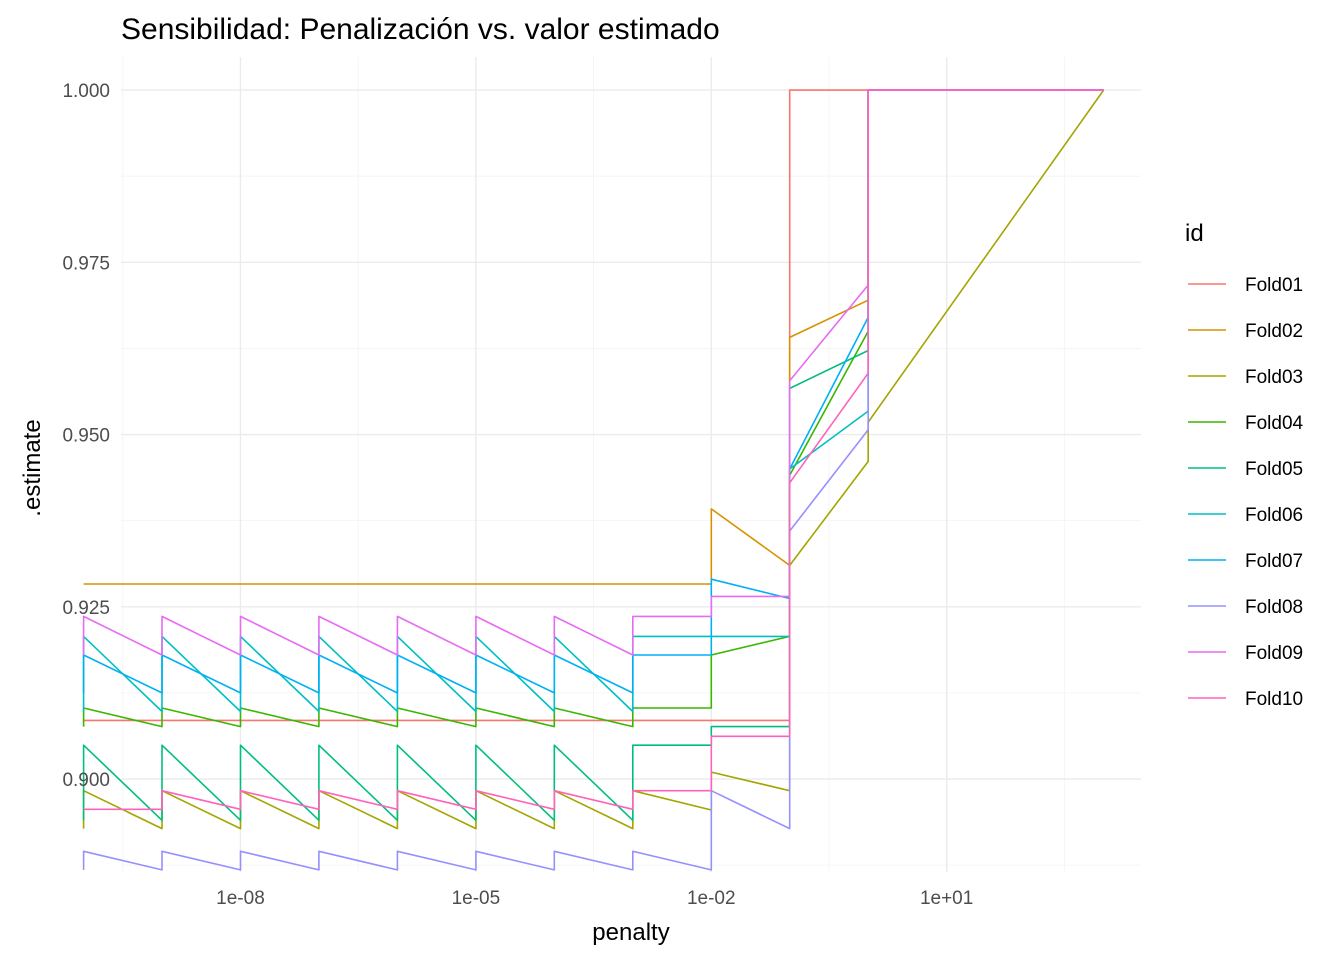  I want to click on y-axis-title: .estimate, so click(32, 467).